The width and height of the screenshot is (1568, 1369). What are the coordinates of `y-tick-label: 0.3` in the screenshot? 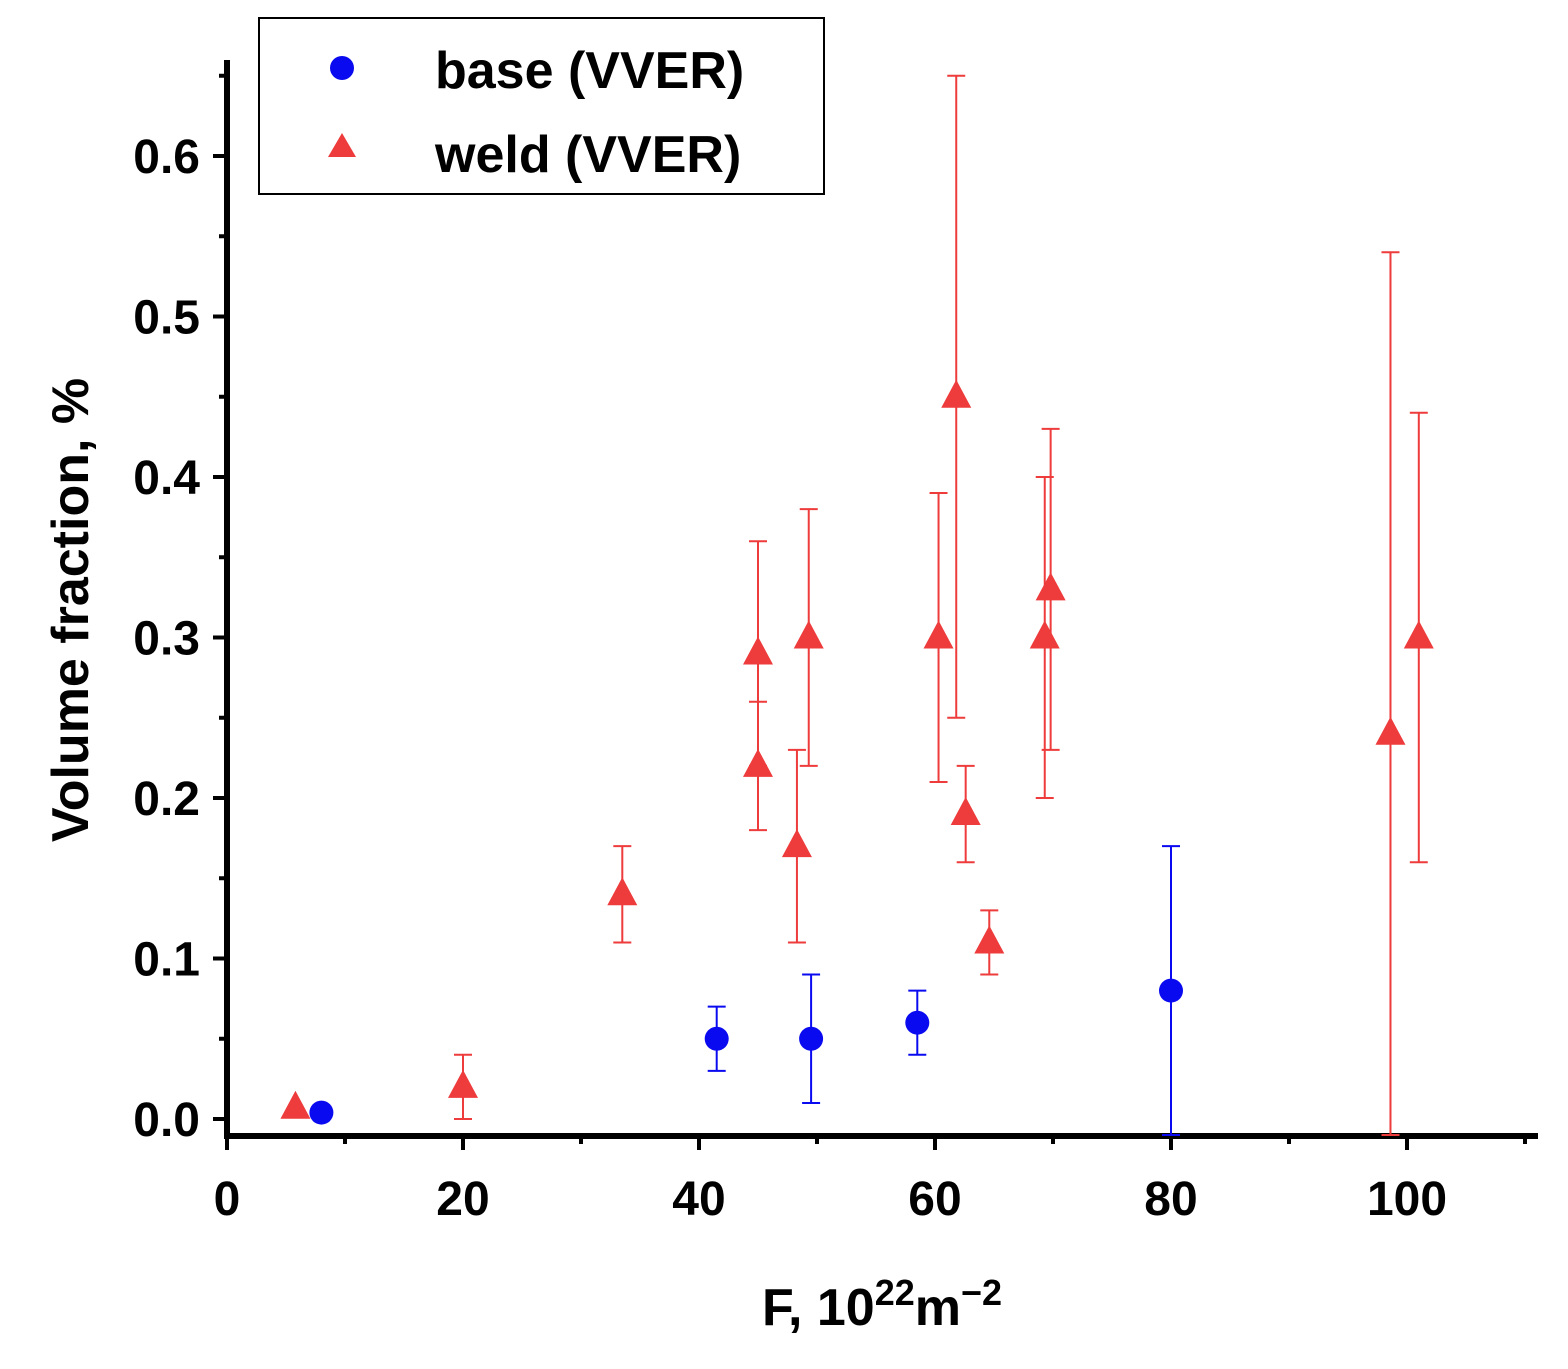 It's located at (166, 639).